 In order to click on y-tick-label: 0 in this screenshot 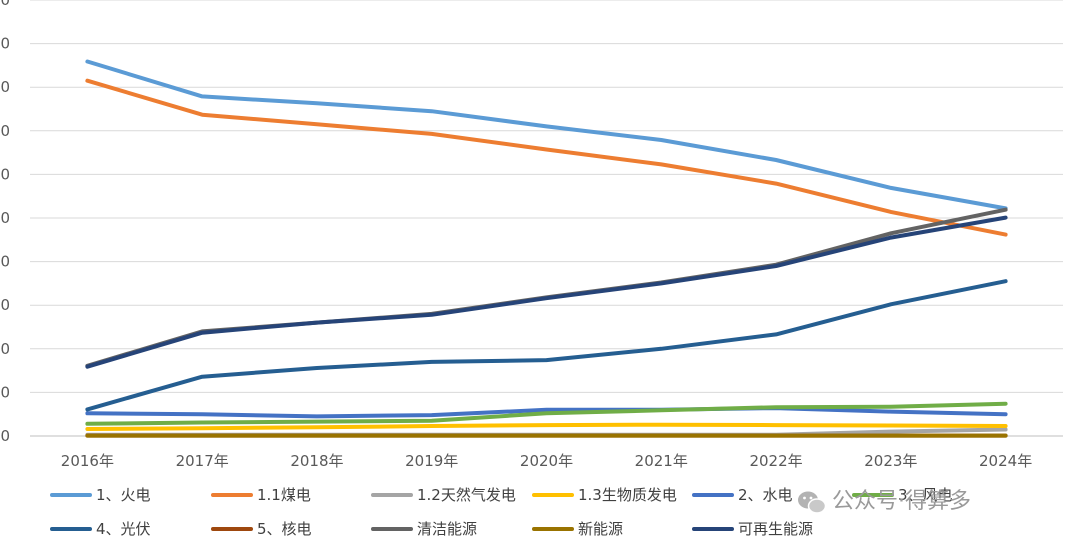, I will do `click(5, 436)`.